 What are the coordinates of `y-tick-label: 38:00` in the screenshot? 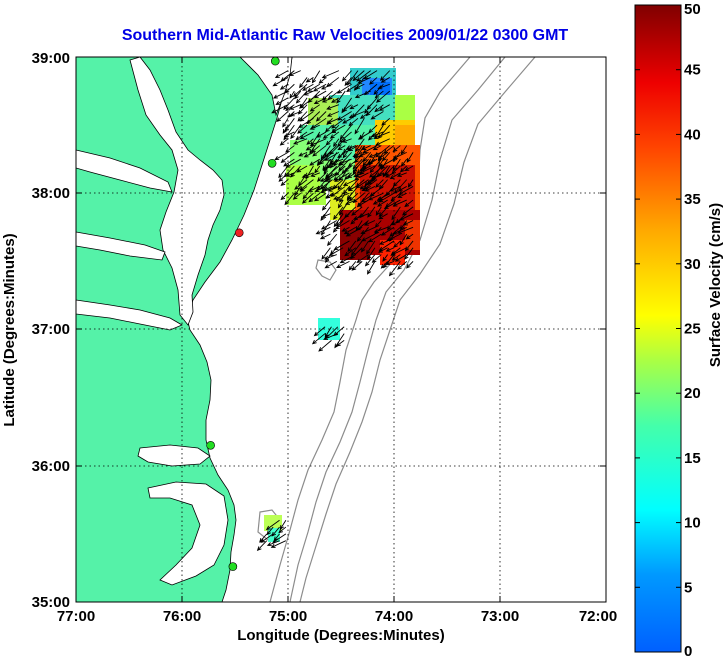 It's located at (51, 193).